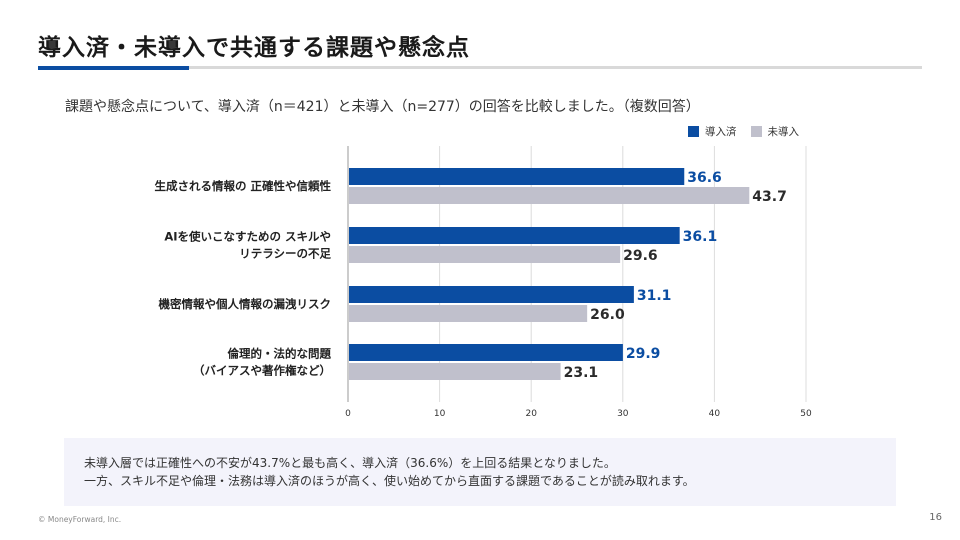  I want to click on data-label: 29.6, so click(640, 256).